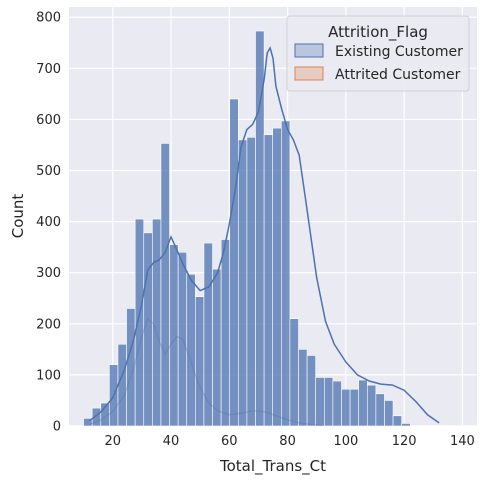 The height and width of the screenshot is (483, 484). What do you see at coordinates (272, 466) in the screenshot?
I see `x-axis-label: Total_Trans_Ct` at bounding box center [272, 466].